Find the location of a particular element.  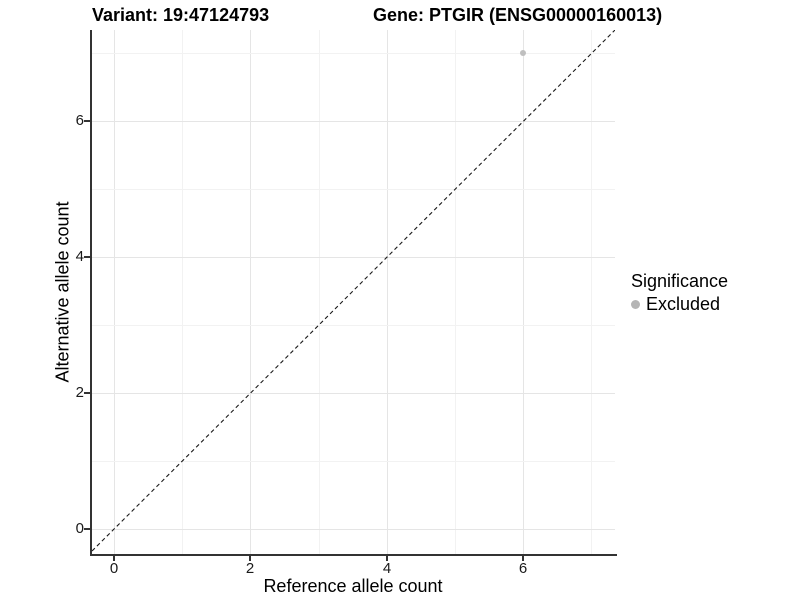

x-axis-line is located at coordinates (353, 555).